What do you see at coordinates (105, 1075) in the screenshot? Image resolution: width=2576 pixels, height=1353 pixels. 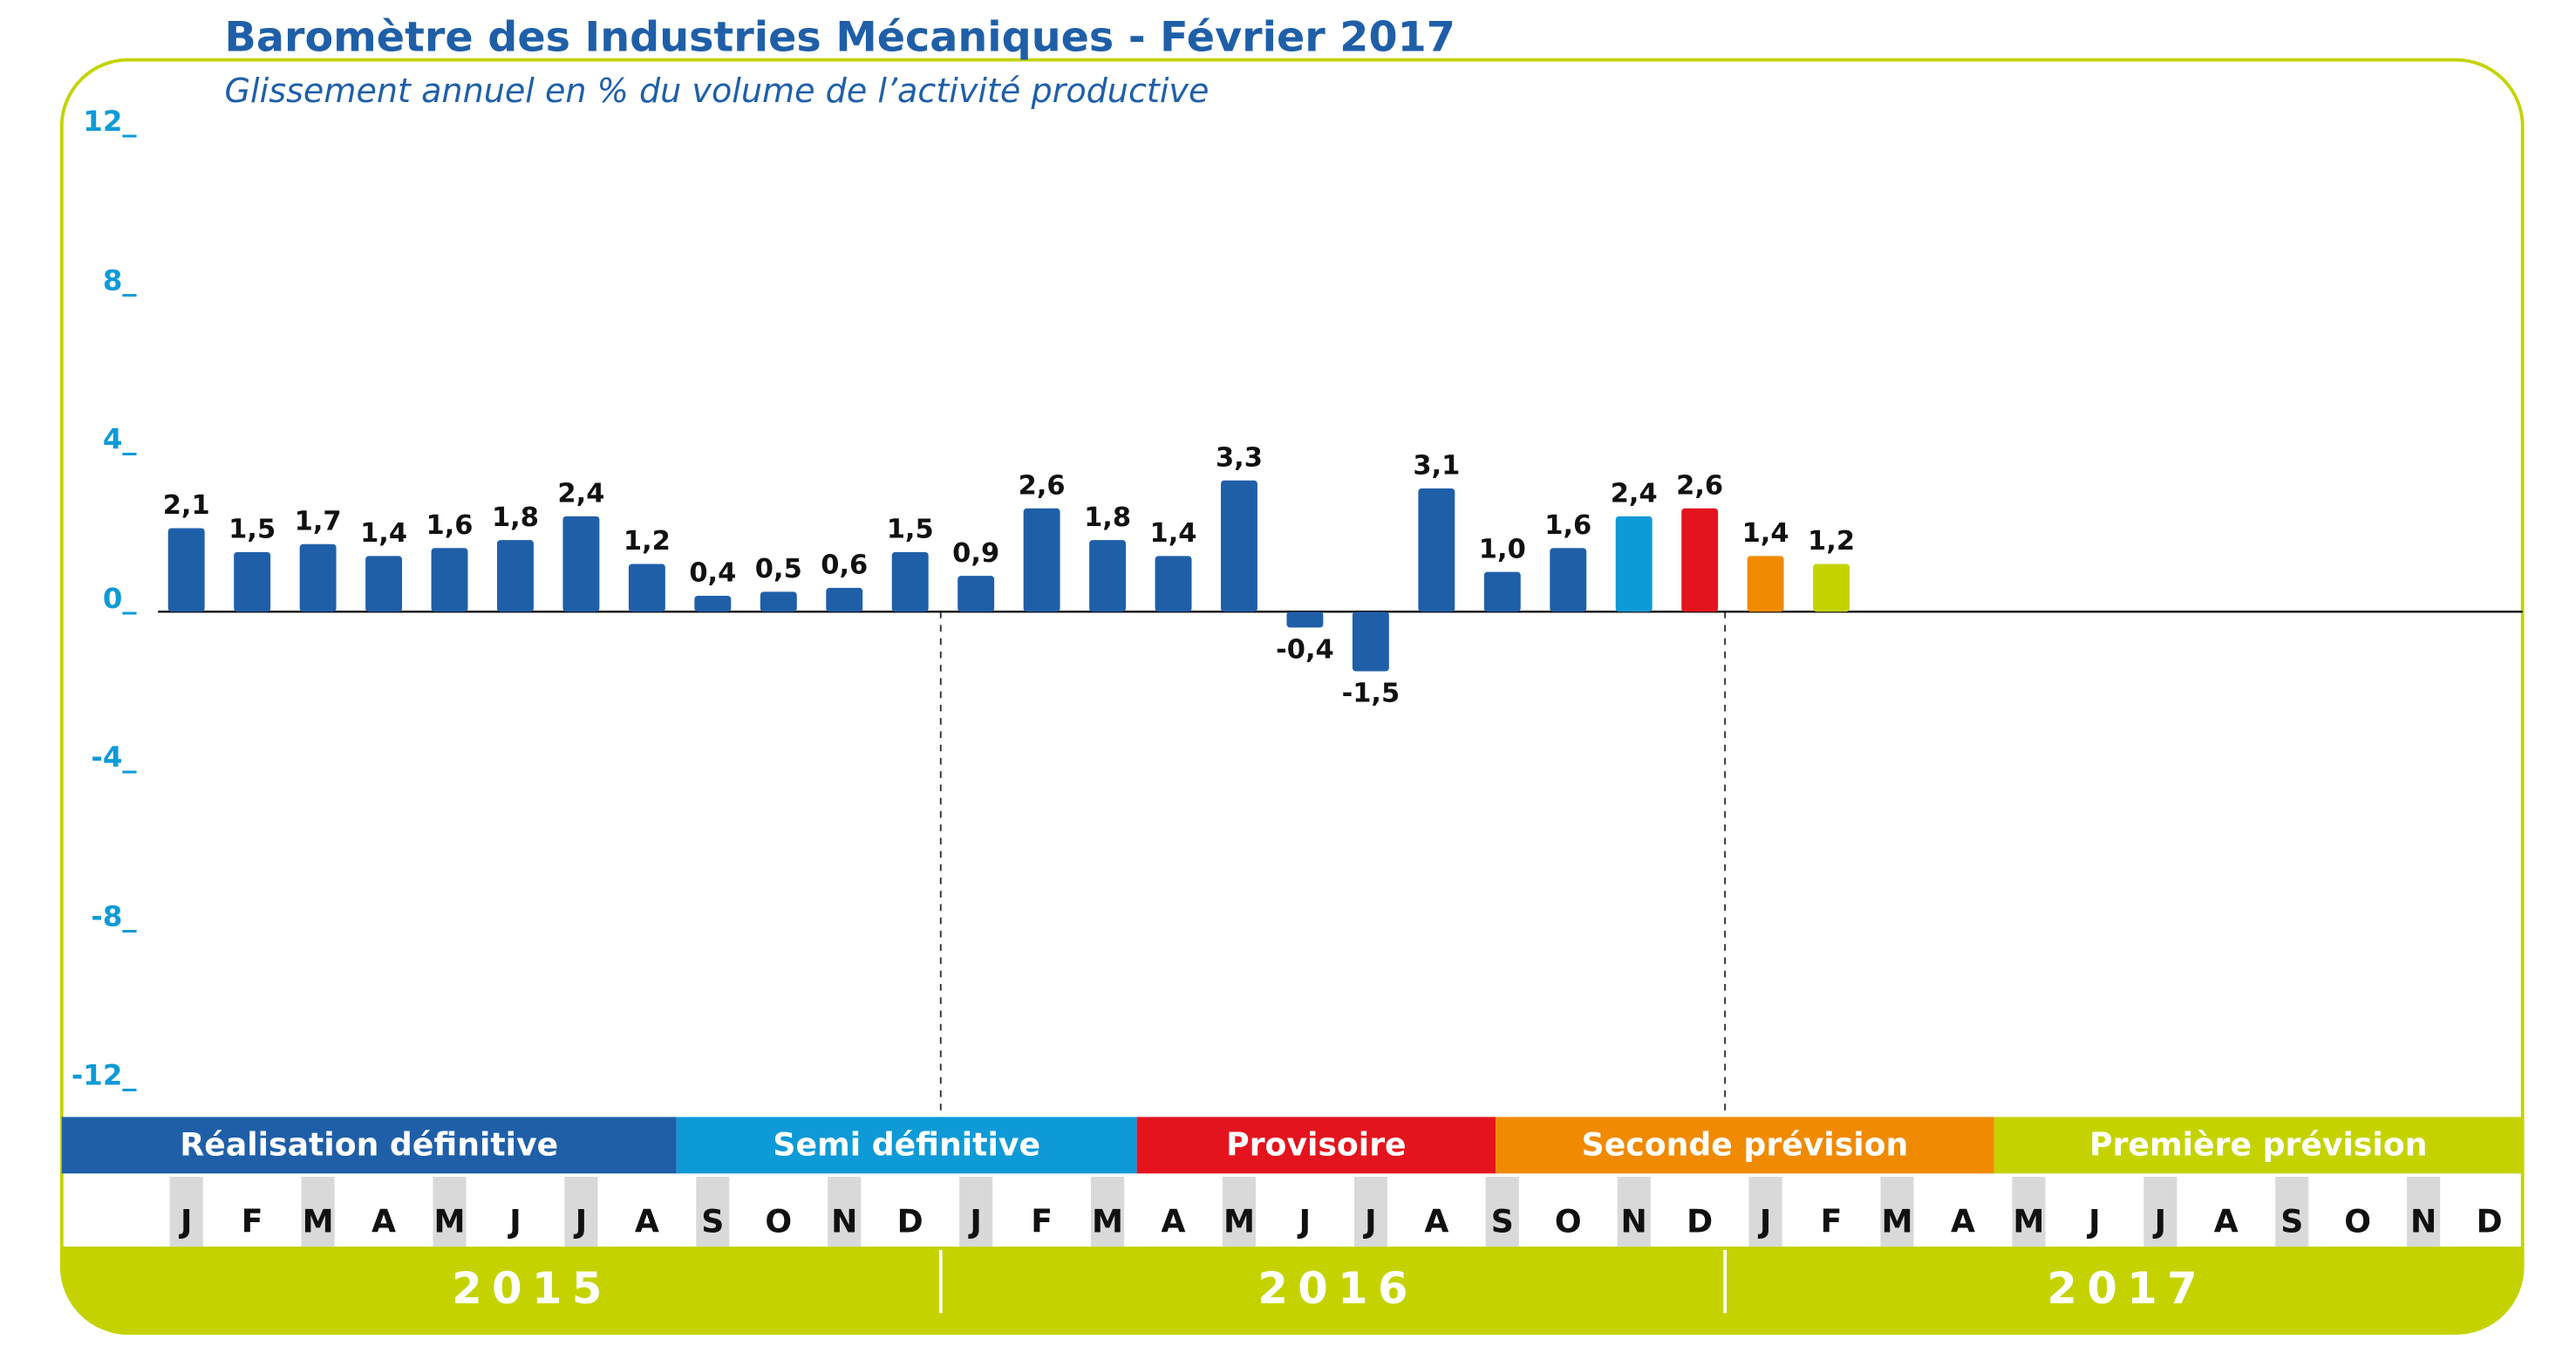 I see `y-tick-label: -12_` at bounding box center [105, 1075].